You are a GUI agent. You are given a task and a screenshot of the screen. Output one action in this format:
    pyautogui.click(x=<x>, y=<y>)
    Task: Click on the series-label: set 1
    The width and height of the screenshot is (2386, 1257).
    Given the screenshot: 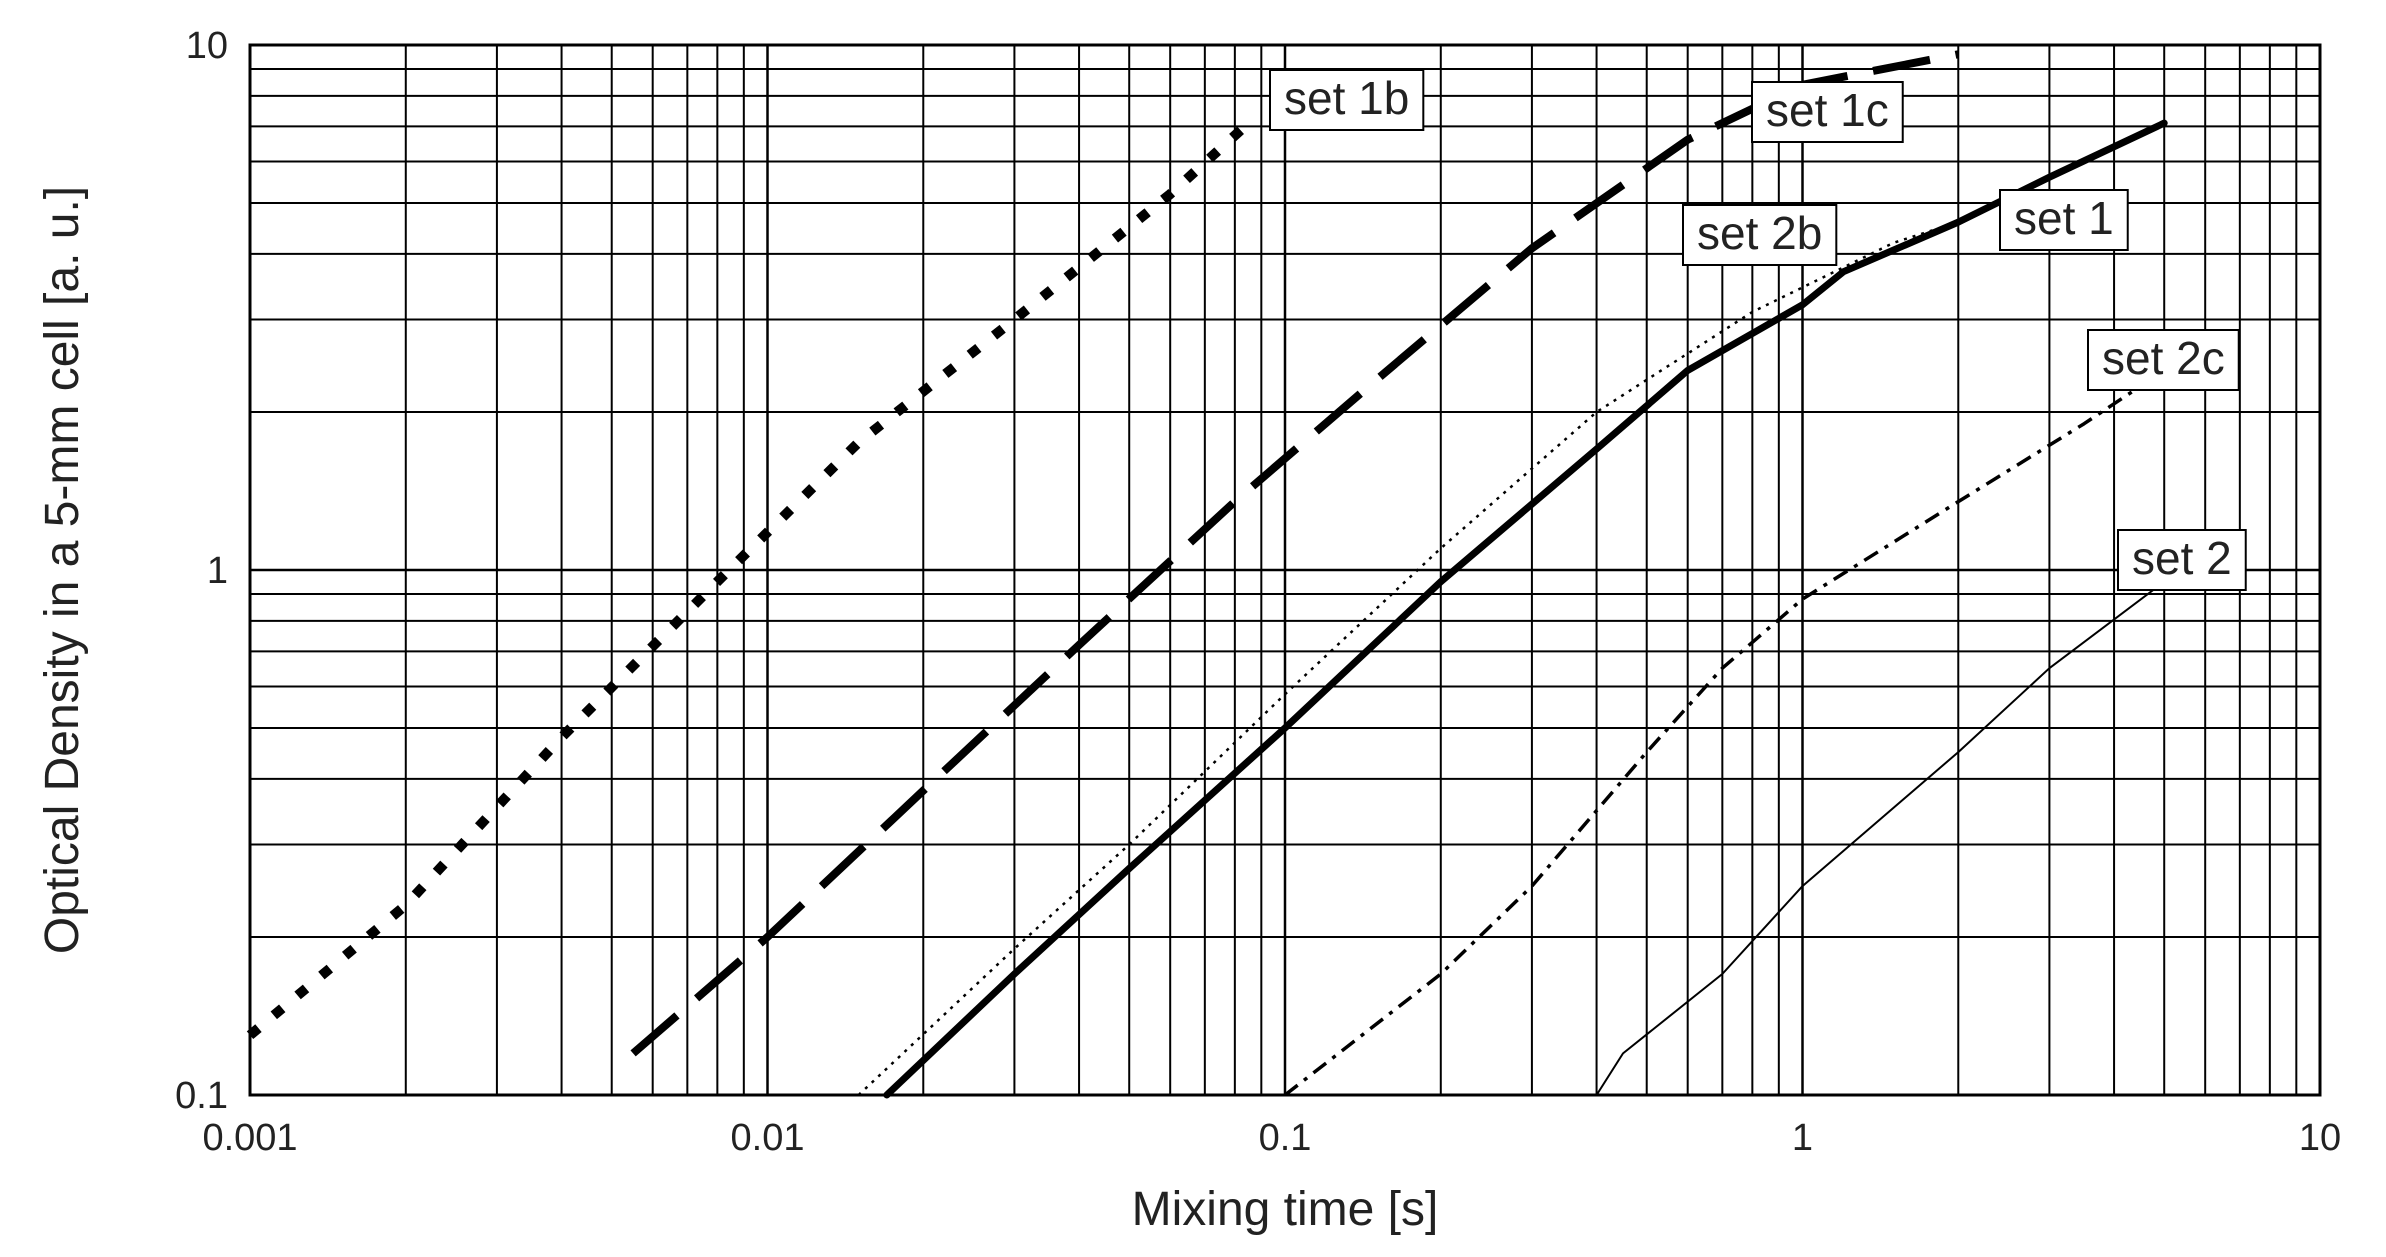 What is the action you would take?
    pyautogui.click(x=2064, y=220)
    